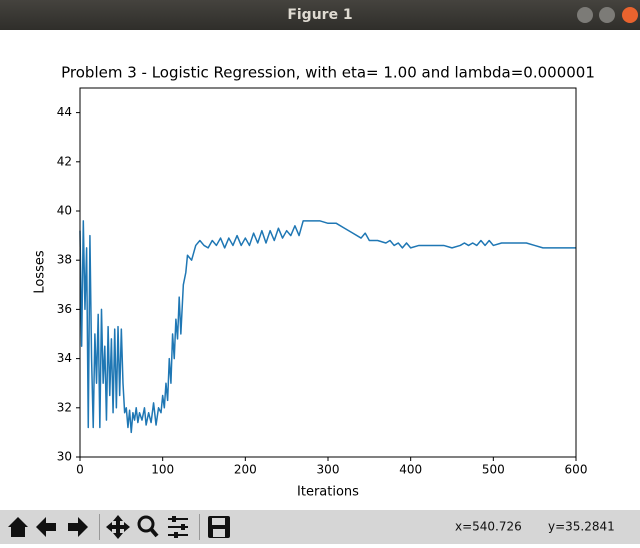 Image resolution: width=640 pixels, height=548 pixels. What do you see at coordinates (162, 470) in the screenshot?
I see `x-tick-label: 100` at bounding box center [162, 470].